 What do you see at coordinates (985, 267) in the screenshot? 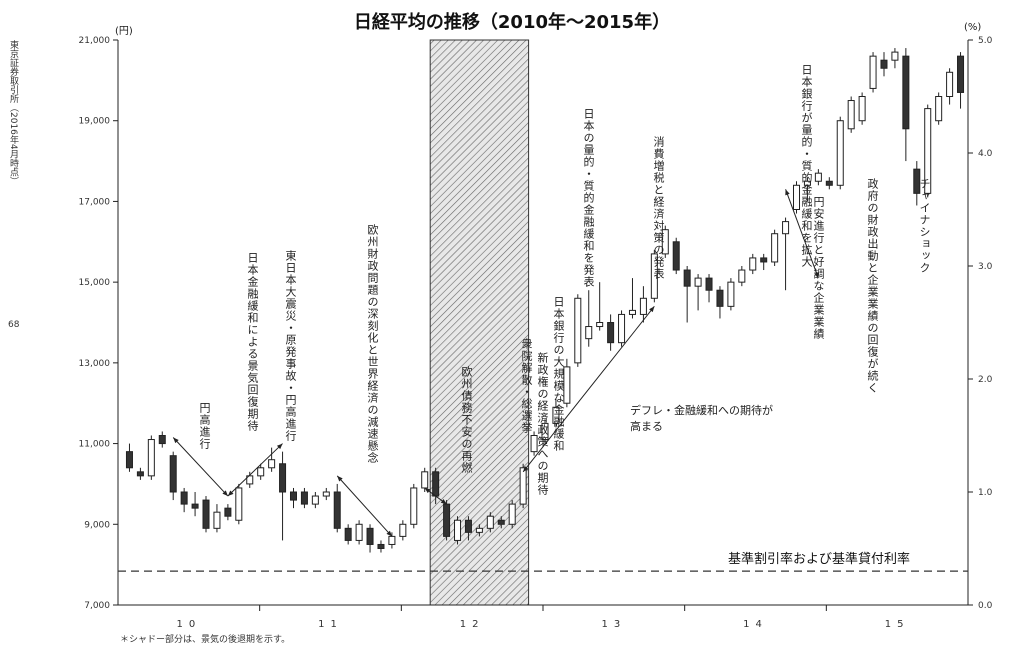
I see `y-right-tick-label: 3.0` at bounding box center [985, 267].